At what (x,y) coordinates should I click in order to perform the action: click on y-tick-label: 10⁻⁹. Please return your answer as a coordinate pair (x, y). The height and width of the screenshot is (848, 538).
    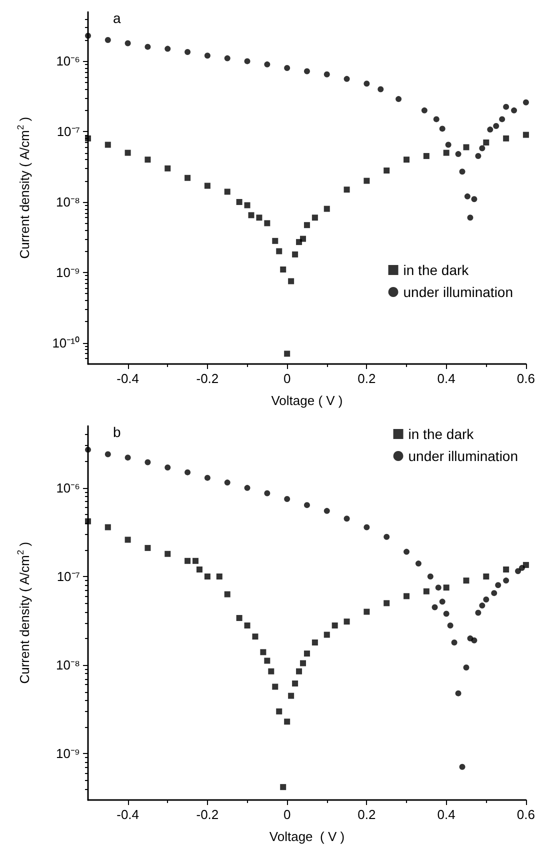
    Looking at the image, I should click on (68, 272).